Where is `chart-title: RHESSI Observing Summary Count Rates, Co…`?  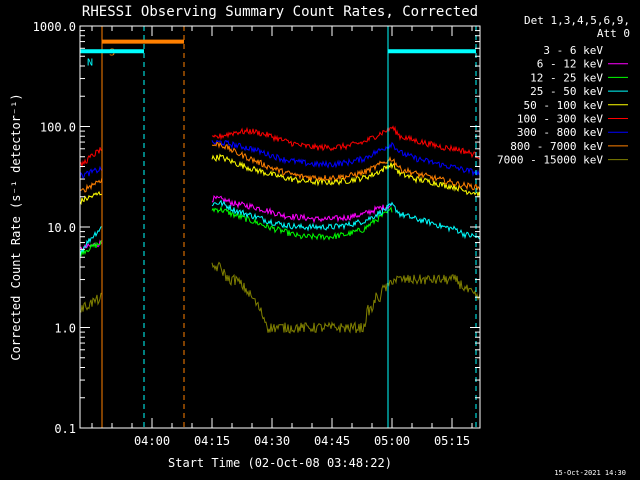
chart-title: RHESSI Observing Summary Count Rates, Co… is located at coordinates (280, 12).